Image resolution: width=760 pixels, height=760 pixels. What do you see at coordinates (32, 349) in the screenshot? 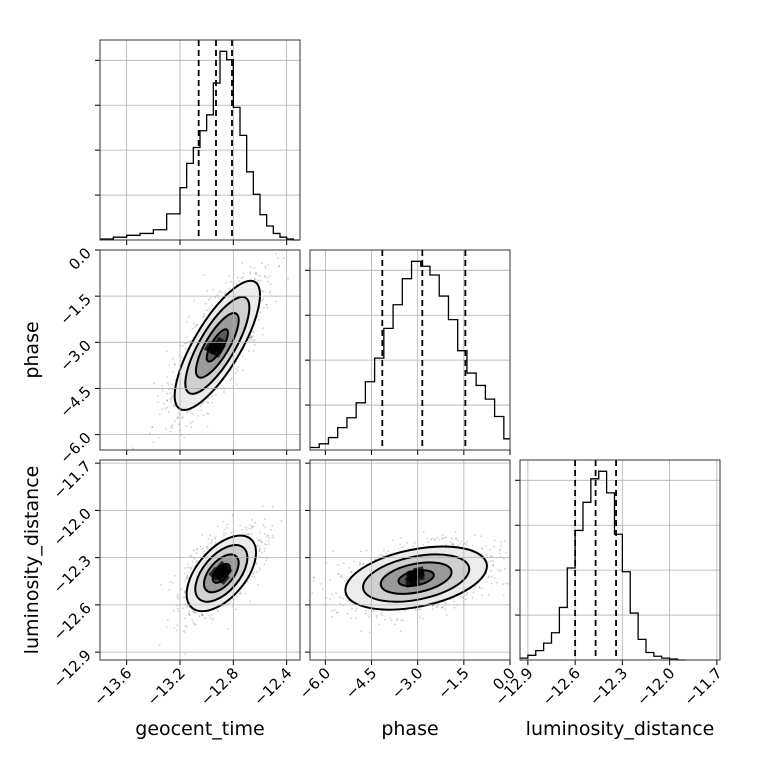
I see `ylabel-phase: phase` at bounding box center [32, 349].